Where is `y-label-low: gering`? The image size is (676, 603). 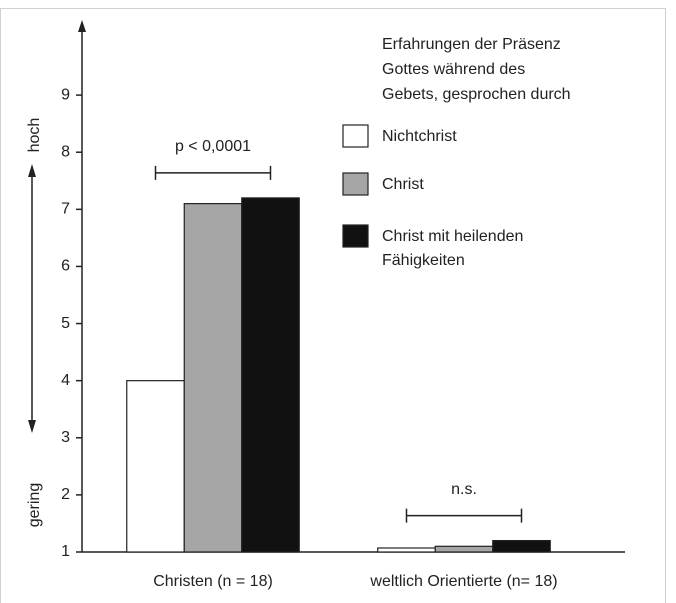 y-label-low: gering is located at coordinates (34, 505).